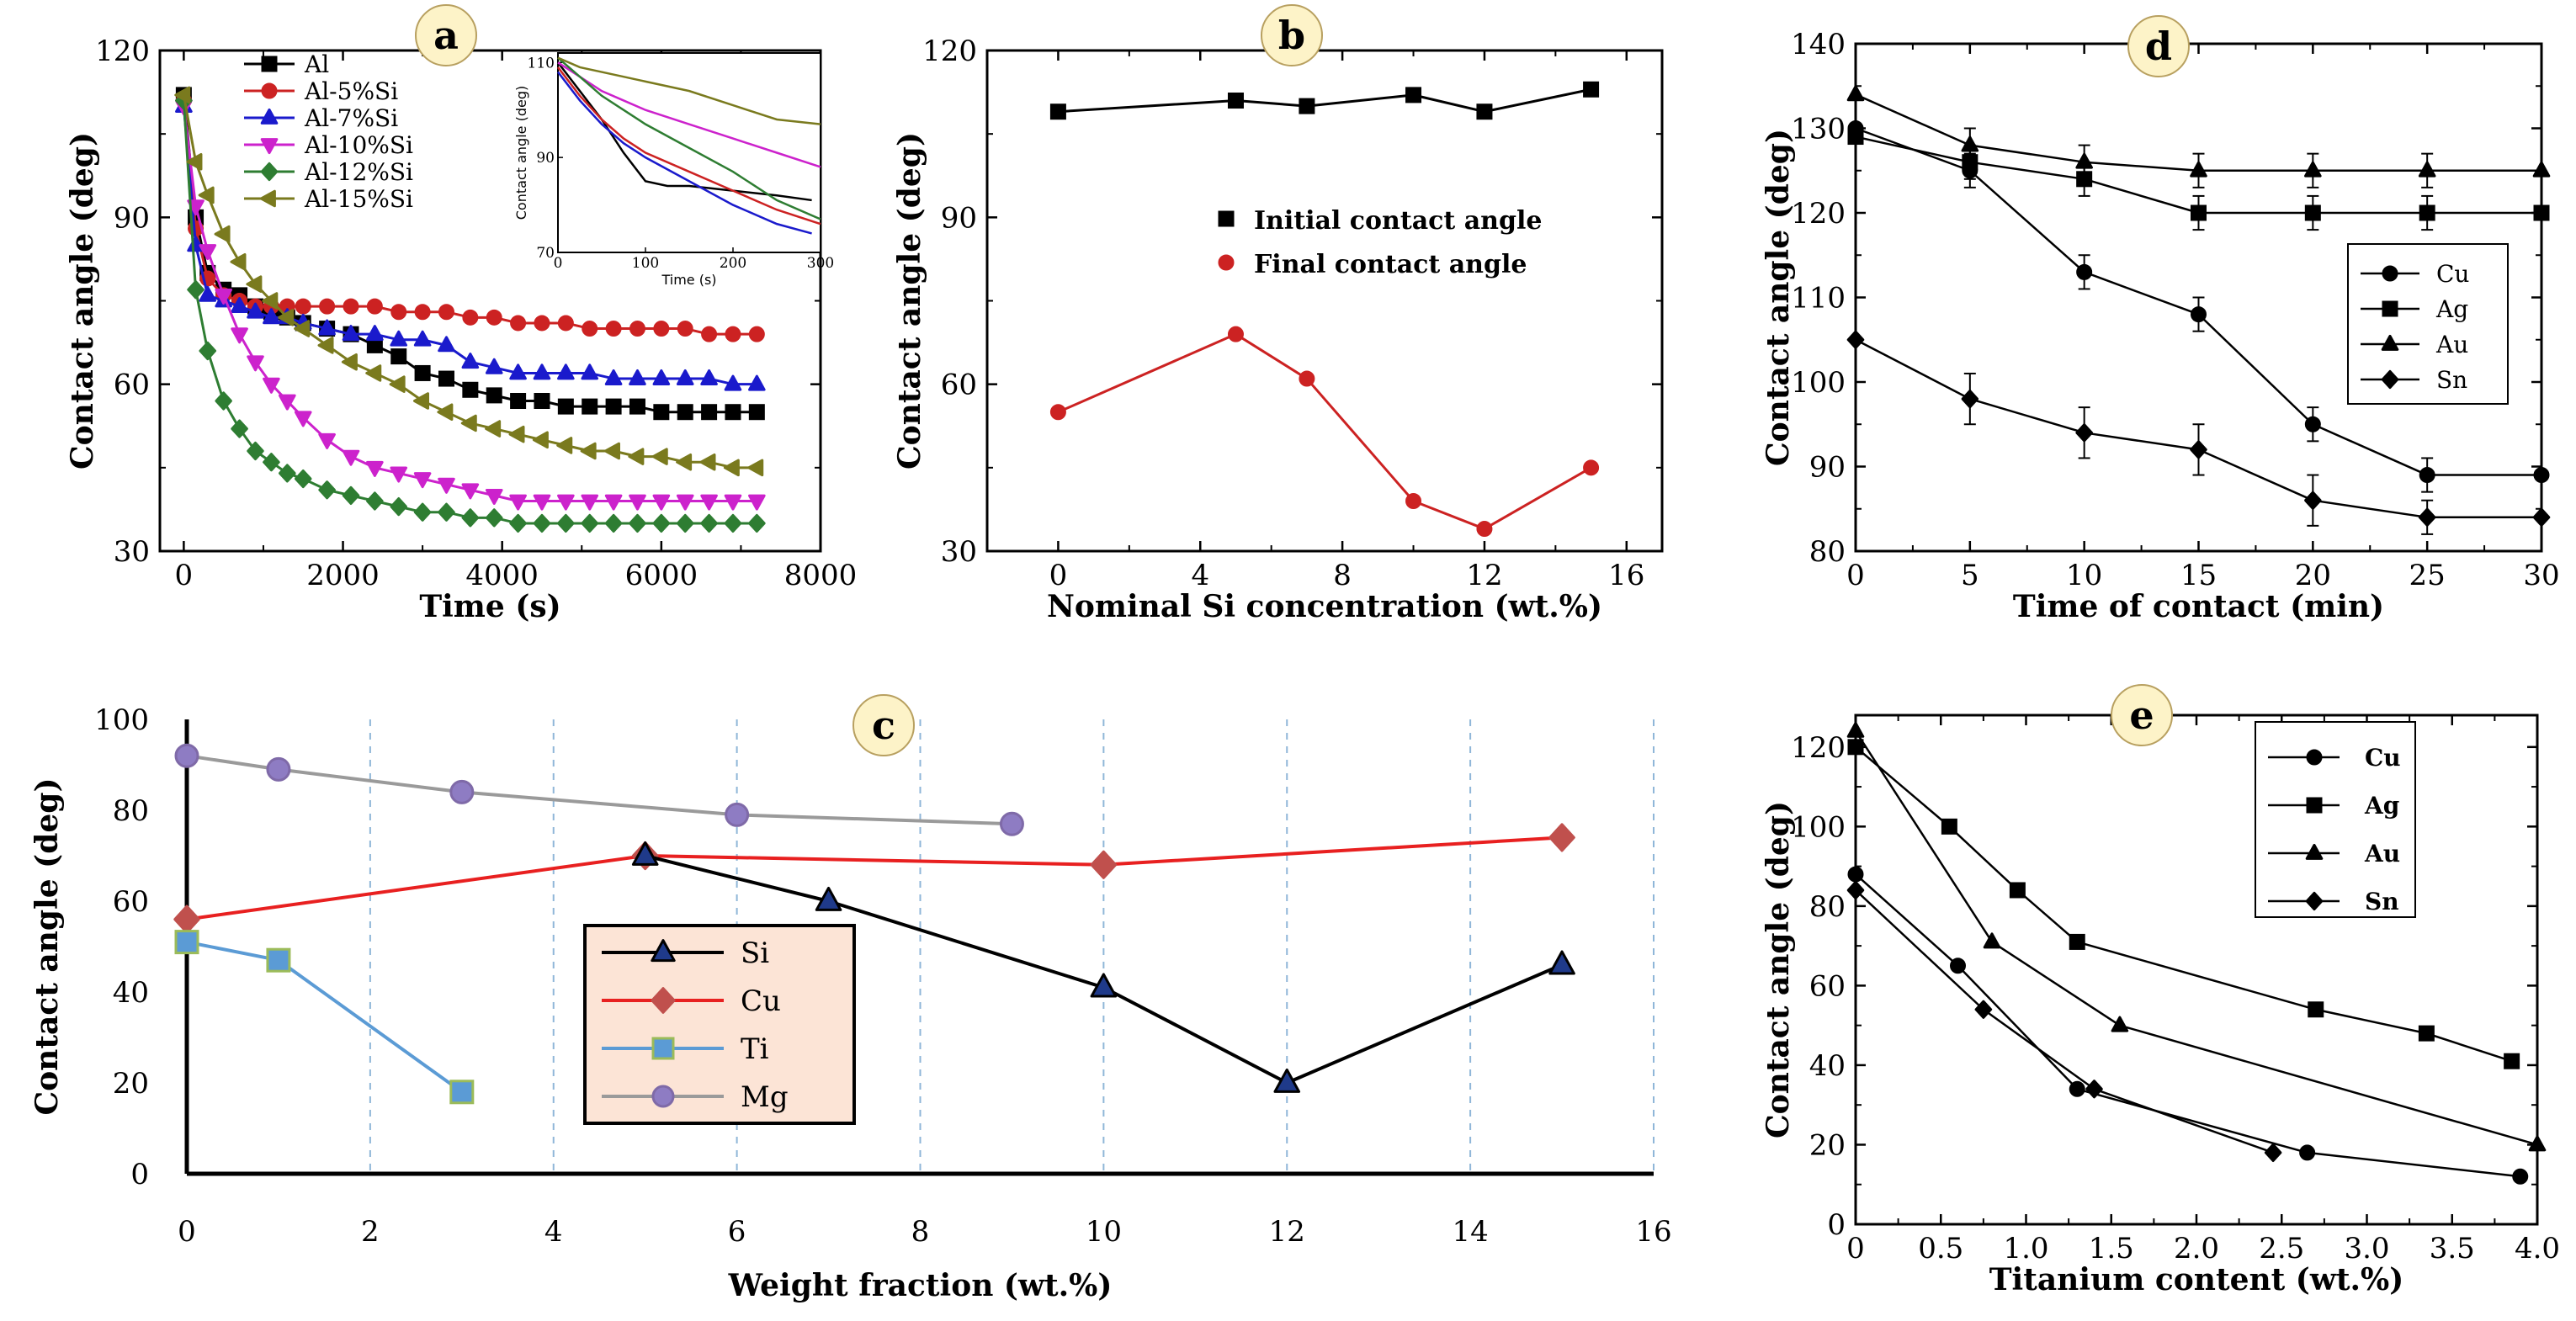  What do you see at coordinates (469, 218) in the screenshot?
I see `series-line-al-5-si` at bounding box center [469, 218].